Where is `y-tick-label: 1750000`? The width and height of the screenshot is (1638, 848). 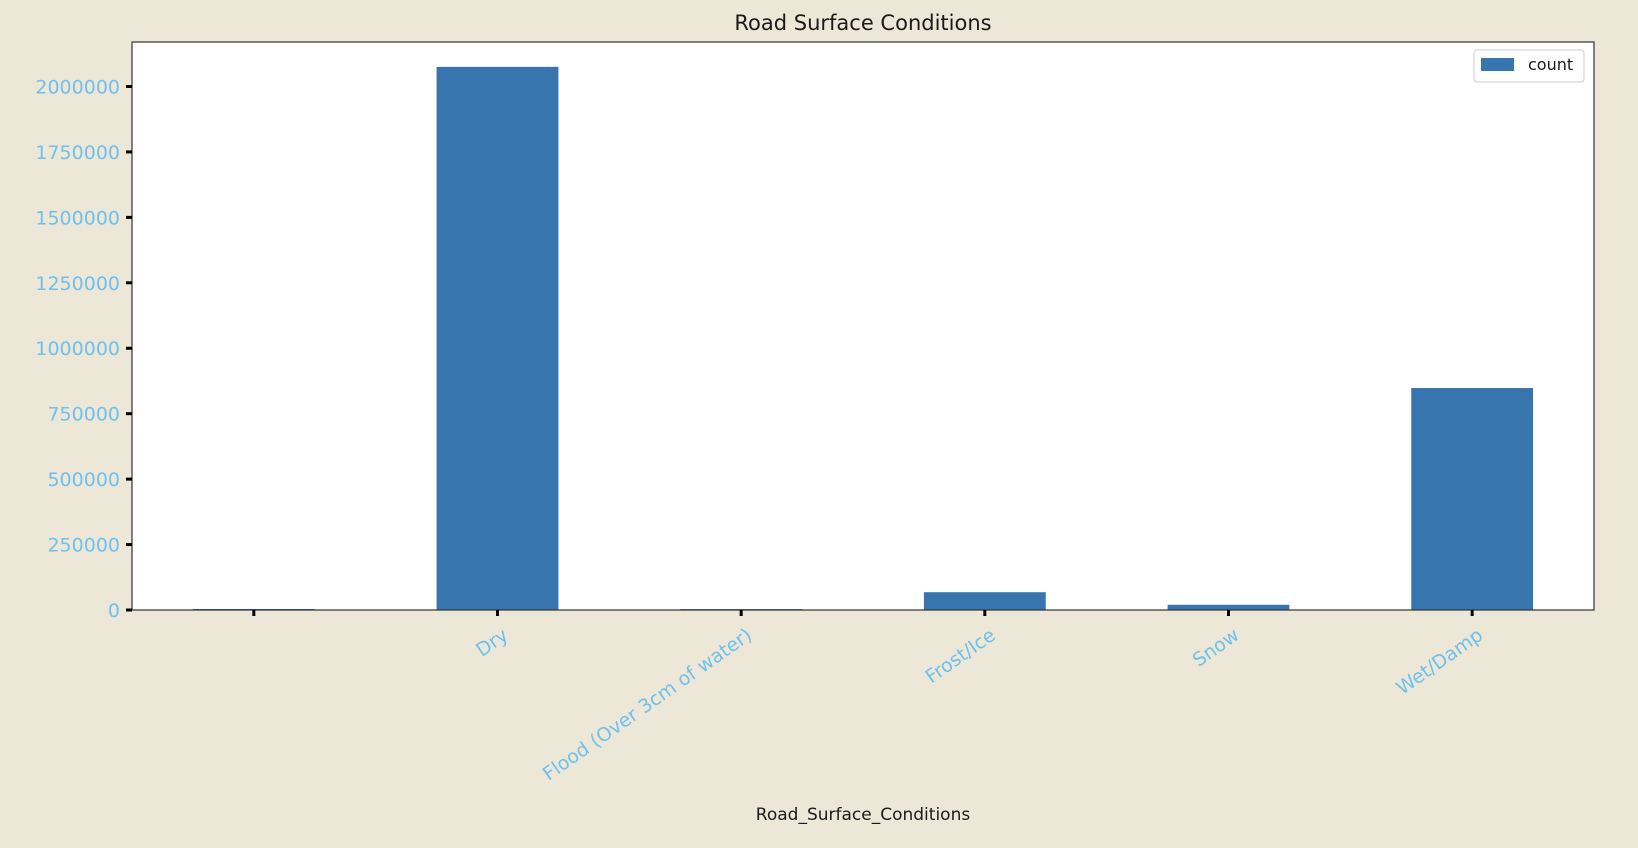
y-tick-label: 1750000 is located at coordinates (77, 153).